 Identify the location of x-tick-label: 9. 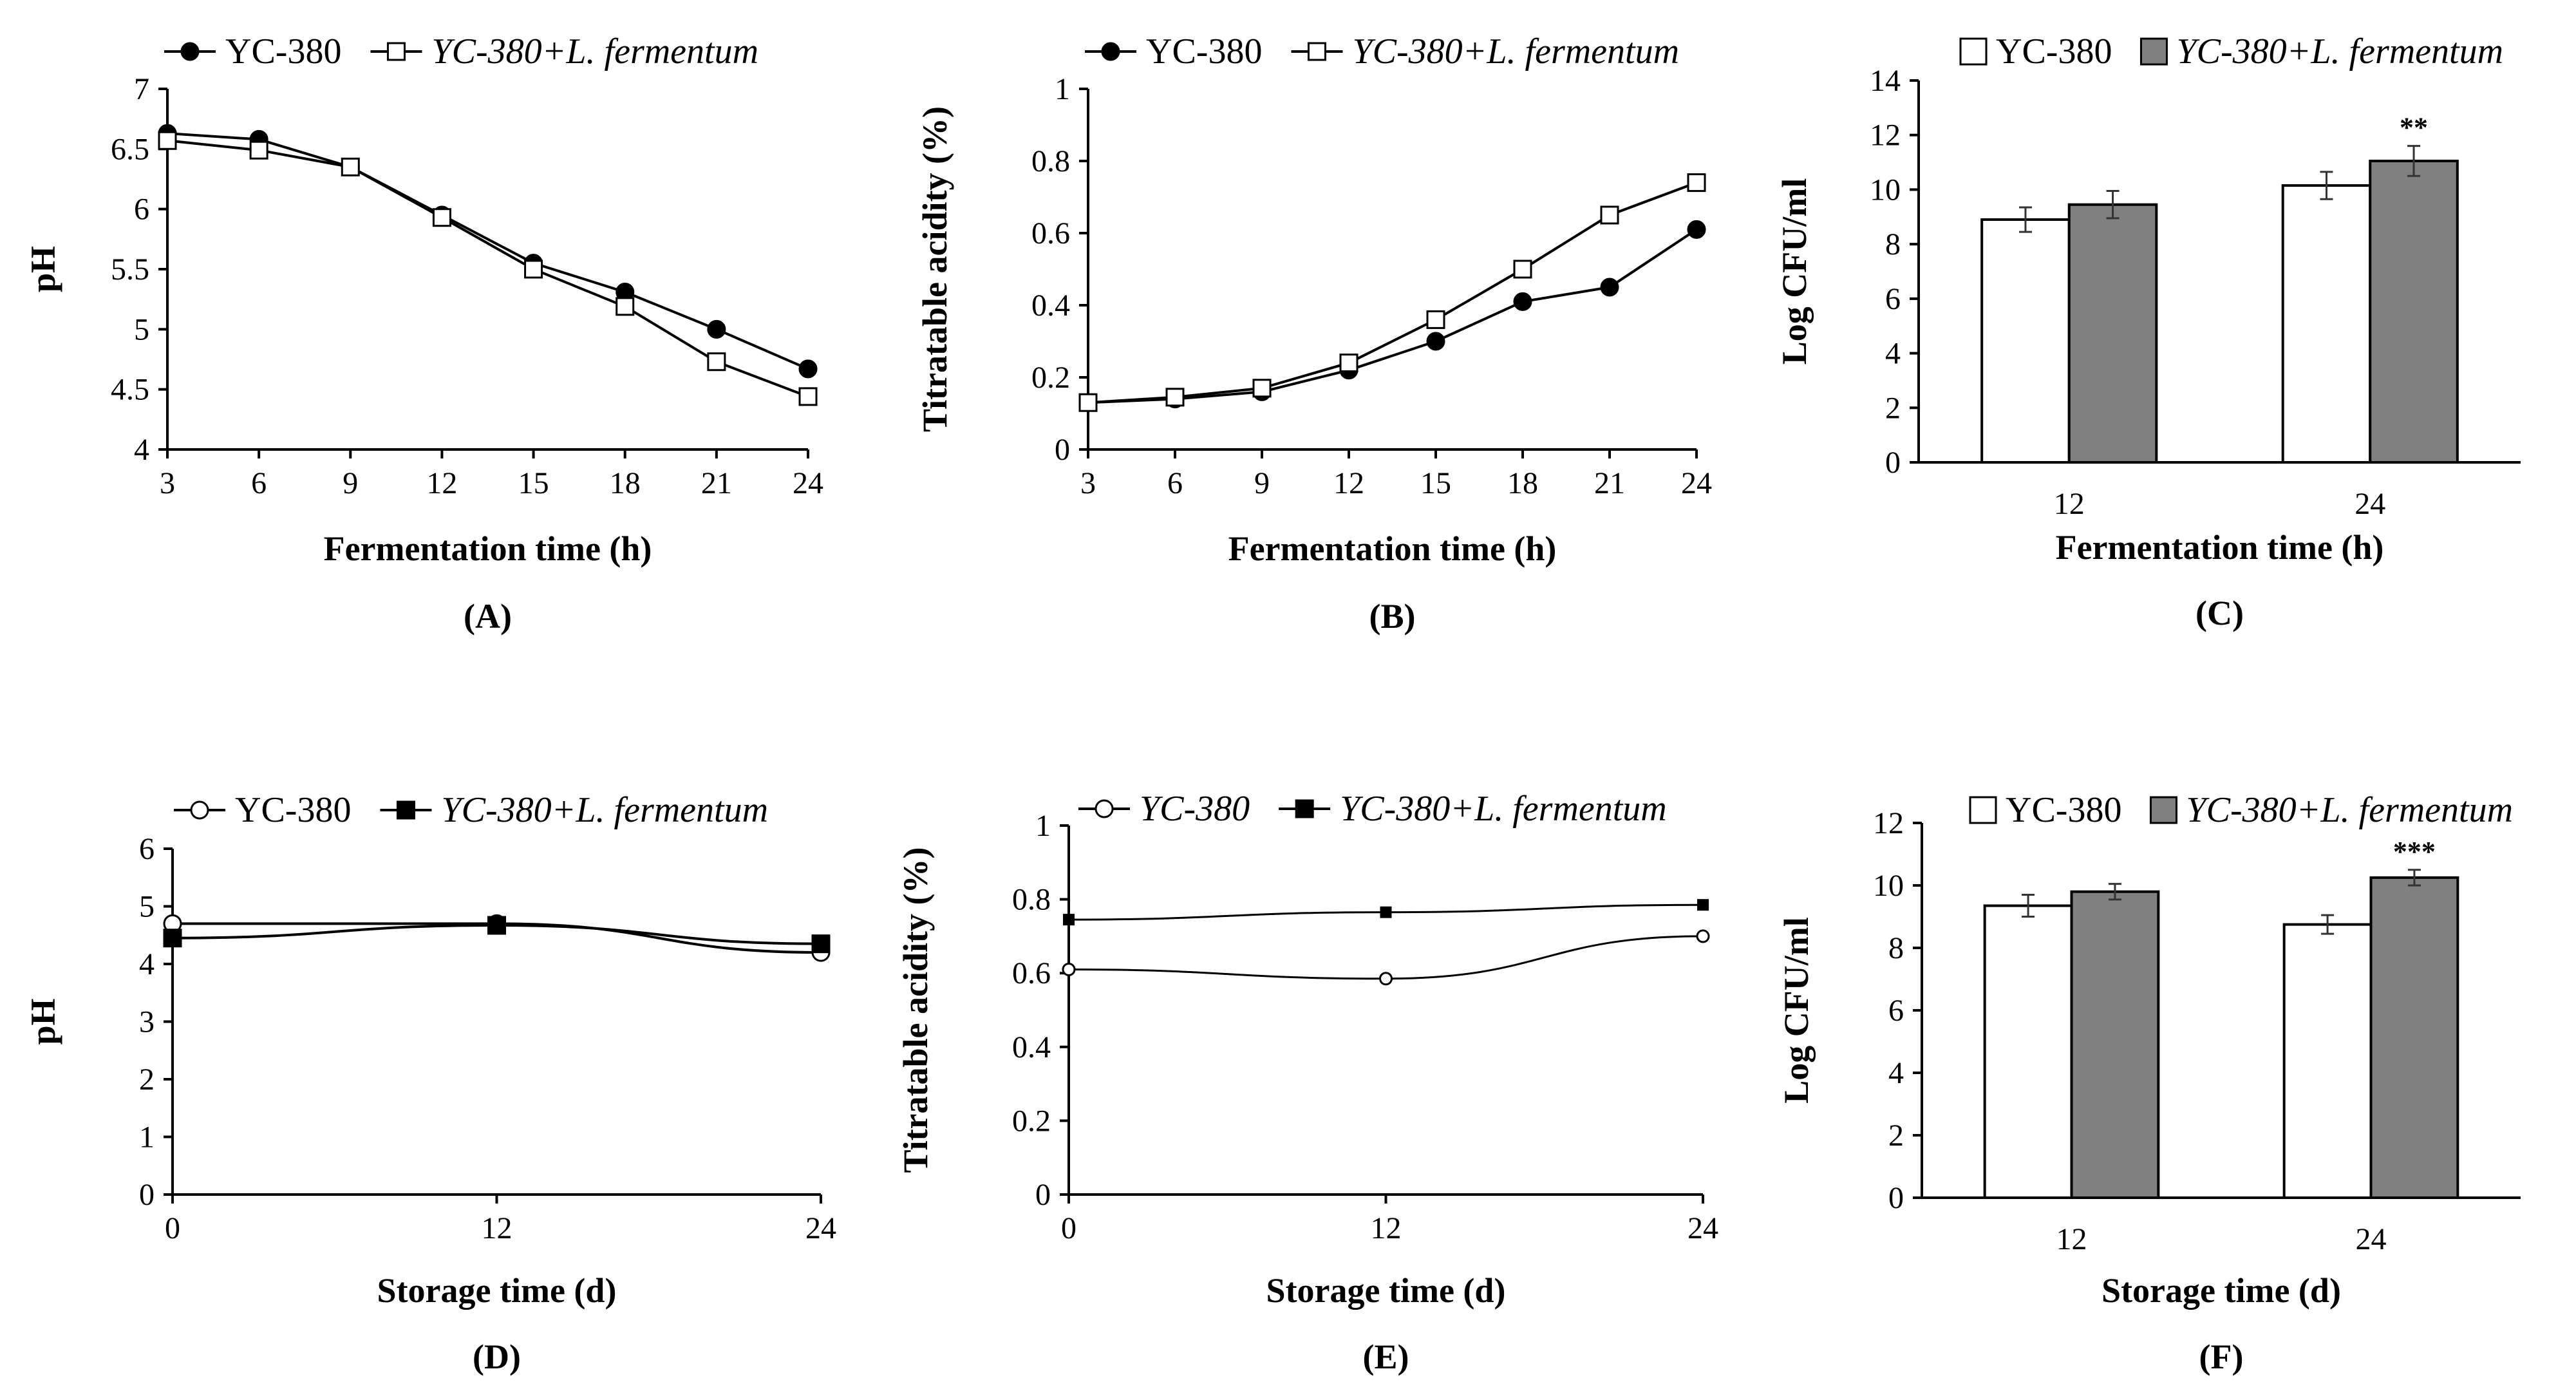
(1262, 483).